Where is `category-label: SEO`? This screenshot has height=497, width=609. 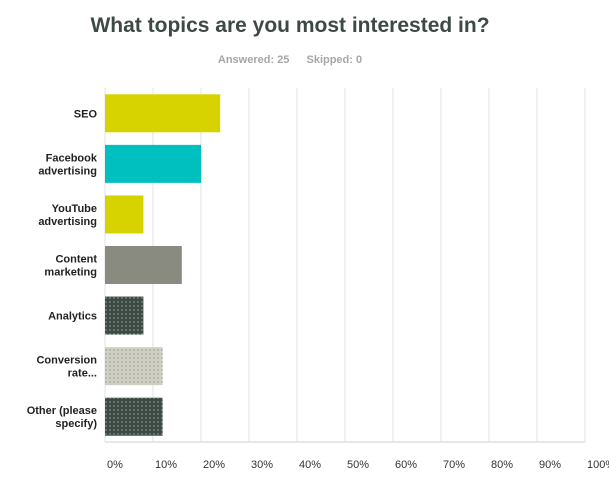 category-label: SEO is located at coordinates (86, 114).